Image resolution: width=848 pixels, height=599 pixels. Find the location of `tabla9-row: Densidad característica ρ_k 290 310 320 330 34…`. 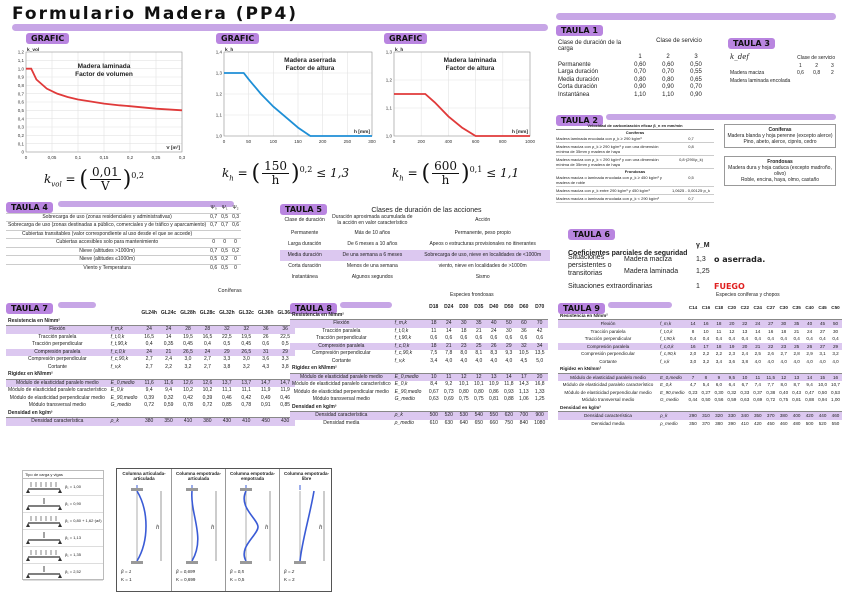

tabla9-row: Densidad característica ρ_k 290 310 320 330 34… is located at coordinates (700, 415).